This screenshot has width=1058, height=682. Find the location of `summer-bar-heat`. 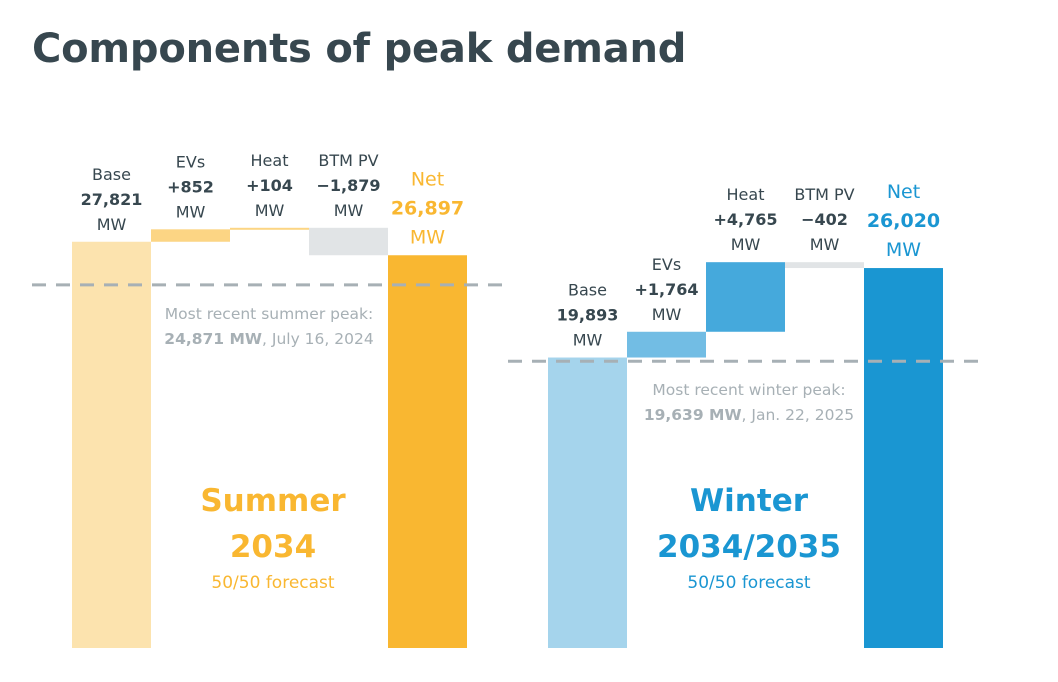

summer-bar-heat is located at coordinates (269, 228).